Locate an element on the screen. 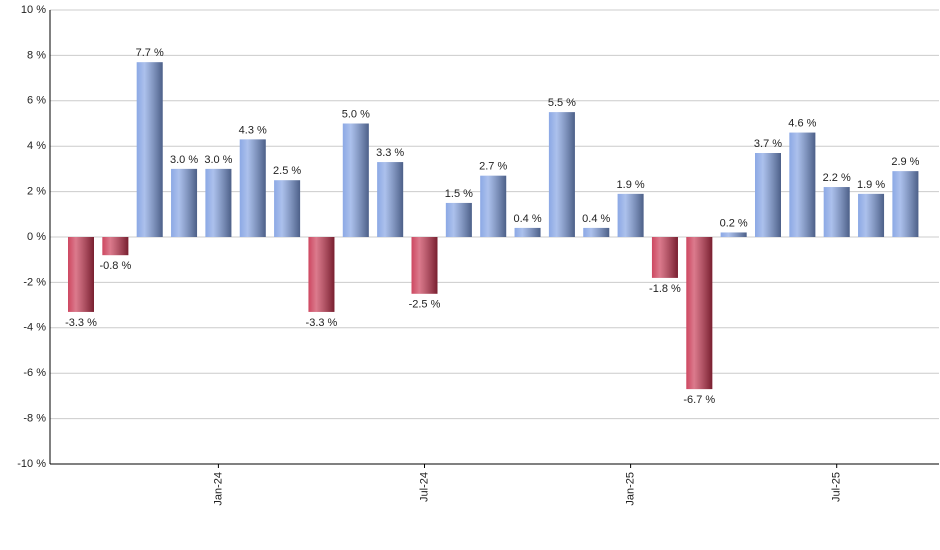 The height and width of the screenshot is (550, 940). value-label: 2.7 % is located at coordinates (493, 167).